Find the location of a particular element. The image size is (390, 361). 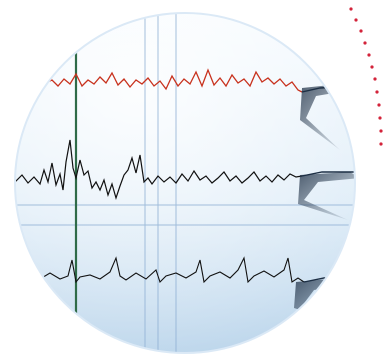

red-trace is located at coordinates (173, 80).